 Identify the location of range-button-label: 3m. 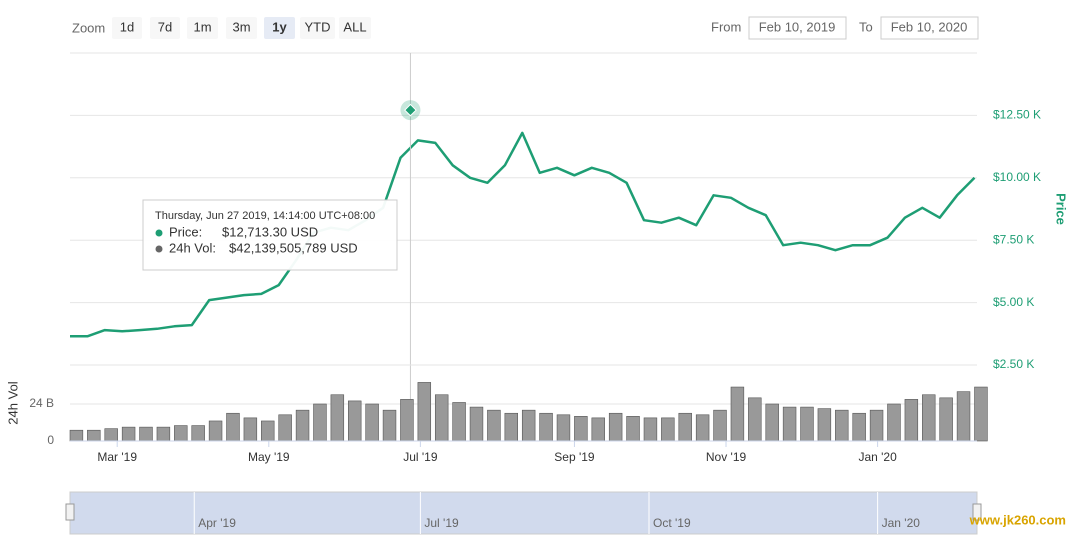
(241, 26).